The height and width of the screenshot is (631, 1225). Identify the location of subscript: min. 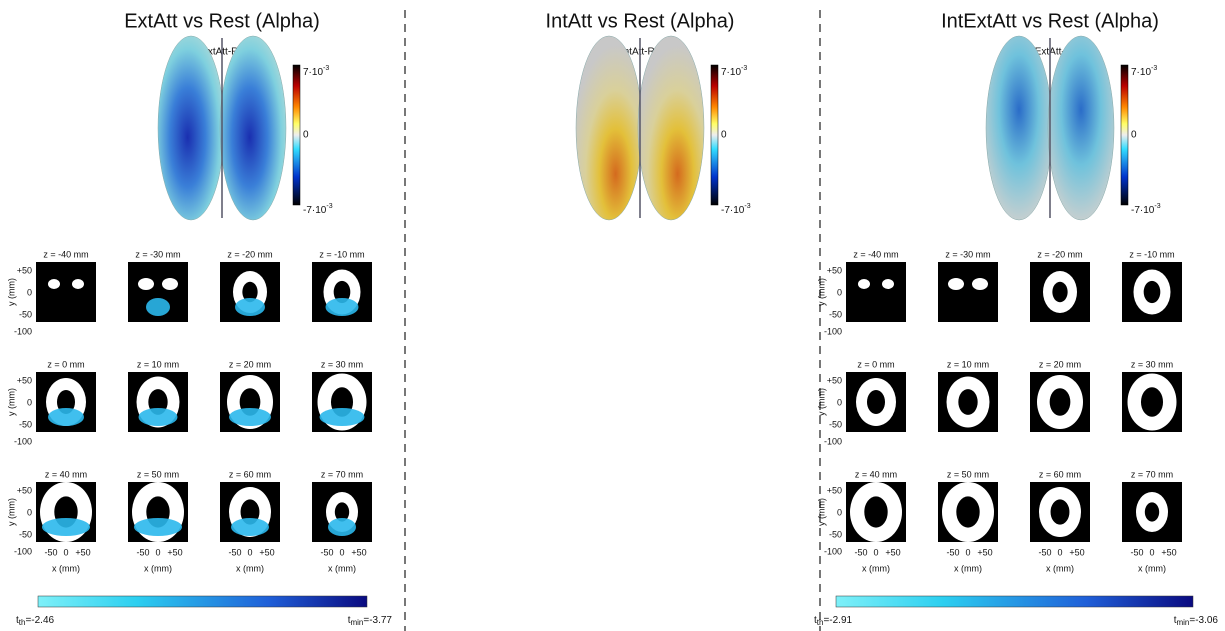
(1182, 622).